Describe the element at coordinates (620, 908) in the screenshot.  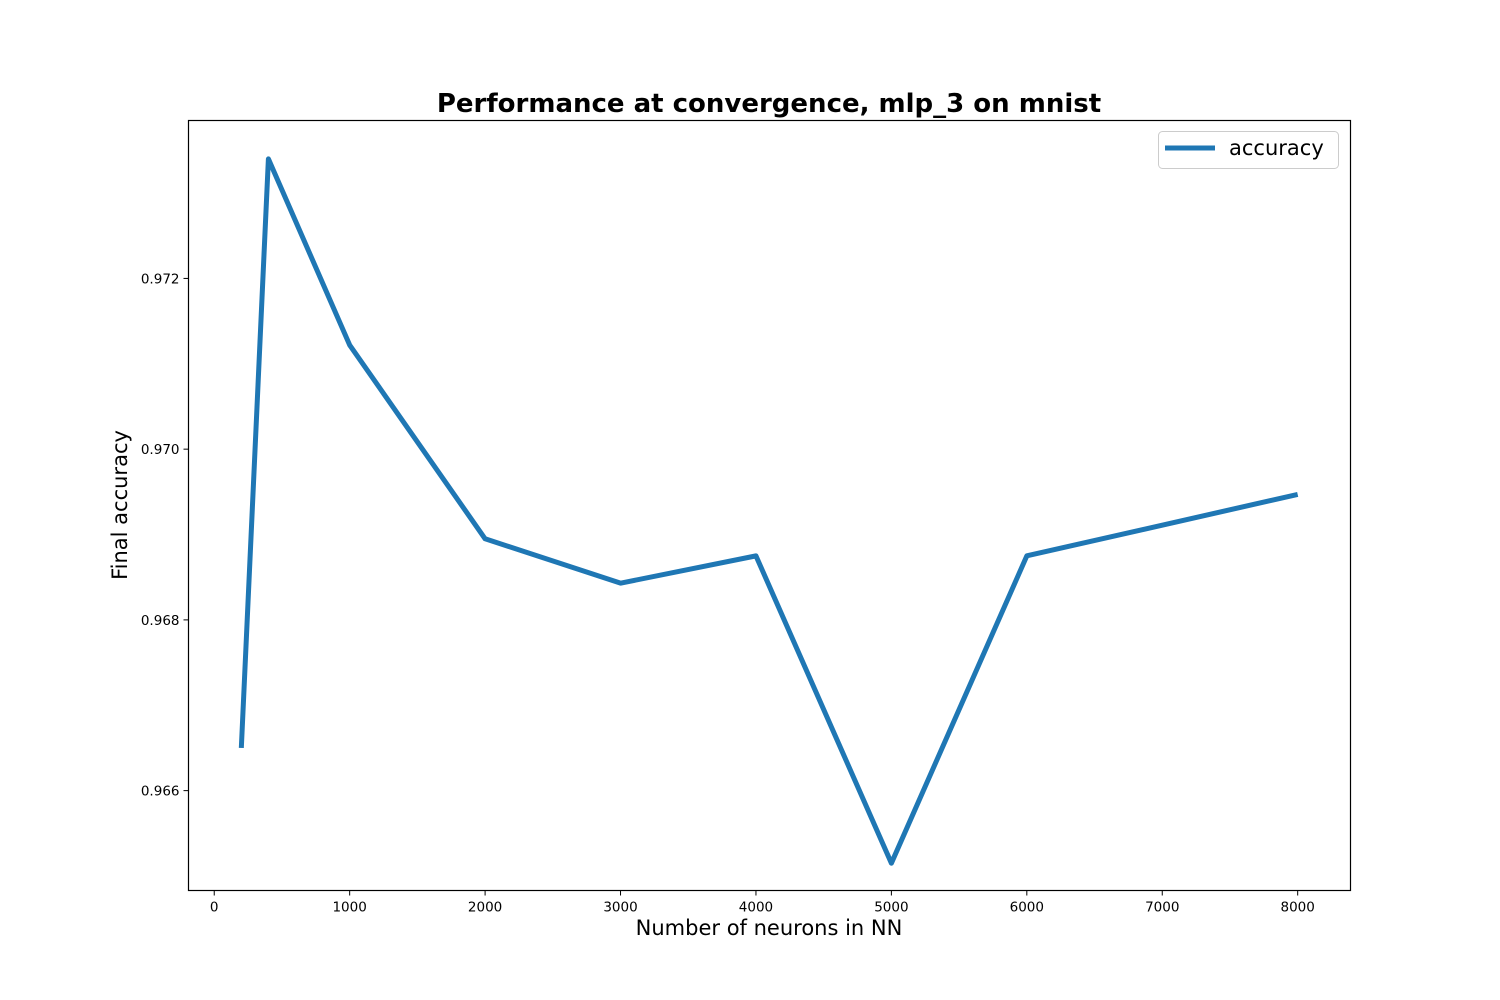
I see `x-tick-label: 3000` at that location.